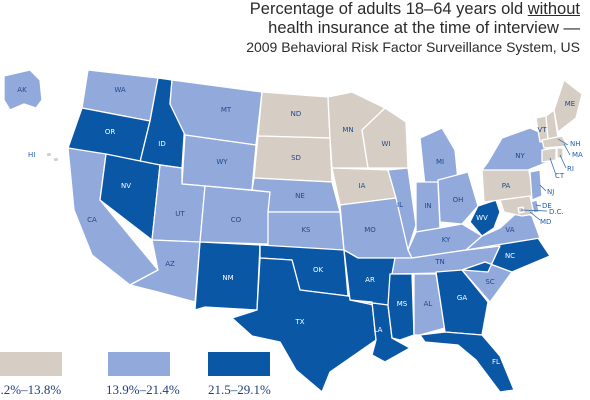  I want to click on state-ak, so click(23, 90).